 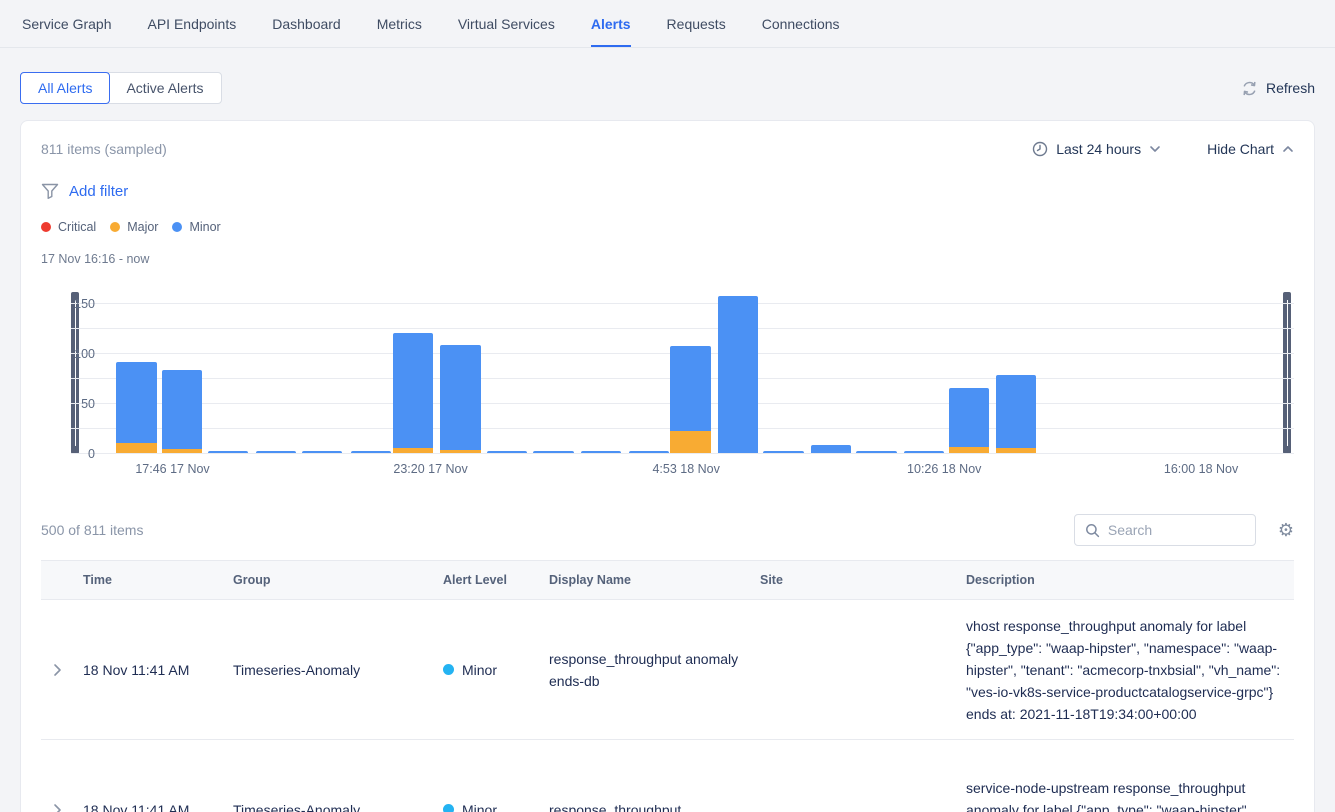 What do you see at coordinates (667, 227) in the screenshot?
I see `chart-legend: Critical Major Minor` at bounding box center [667, 227].